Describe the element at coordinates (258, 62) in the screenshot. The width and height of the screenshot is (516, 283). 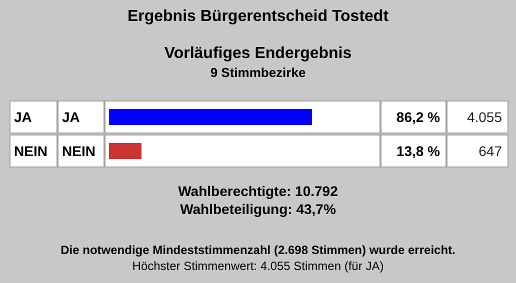
I see `chart-subtitle: Vorläufiges Endergebnis 9 Stimmbezirke` at that location.